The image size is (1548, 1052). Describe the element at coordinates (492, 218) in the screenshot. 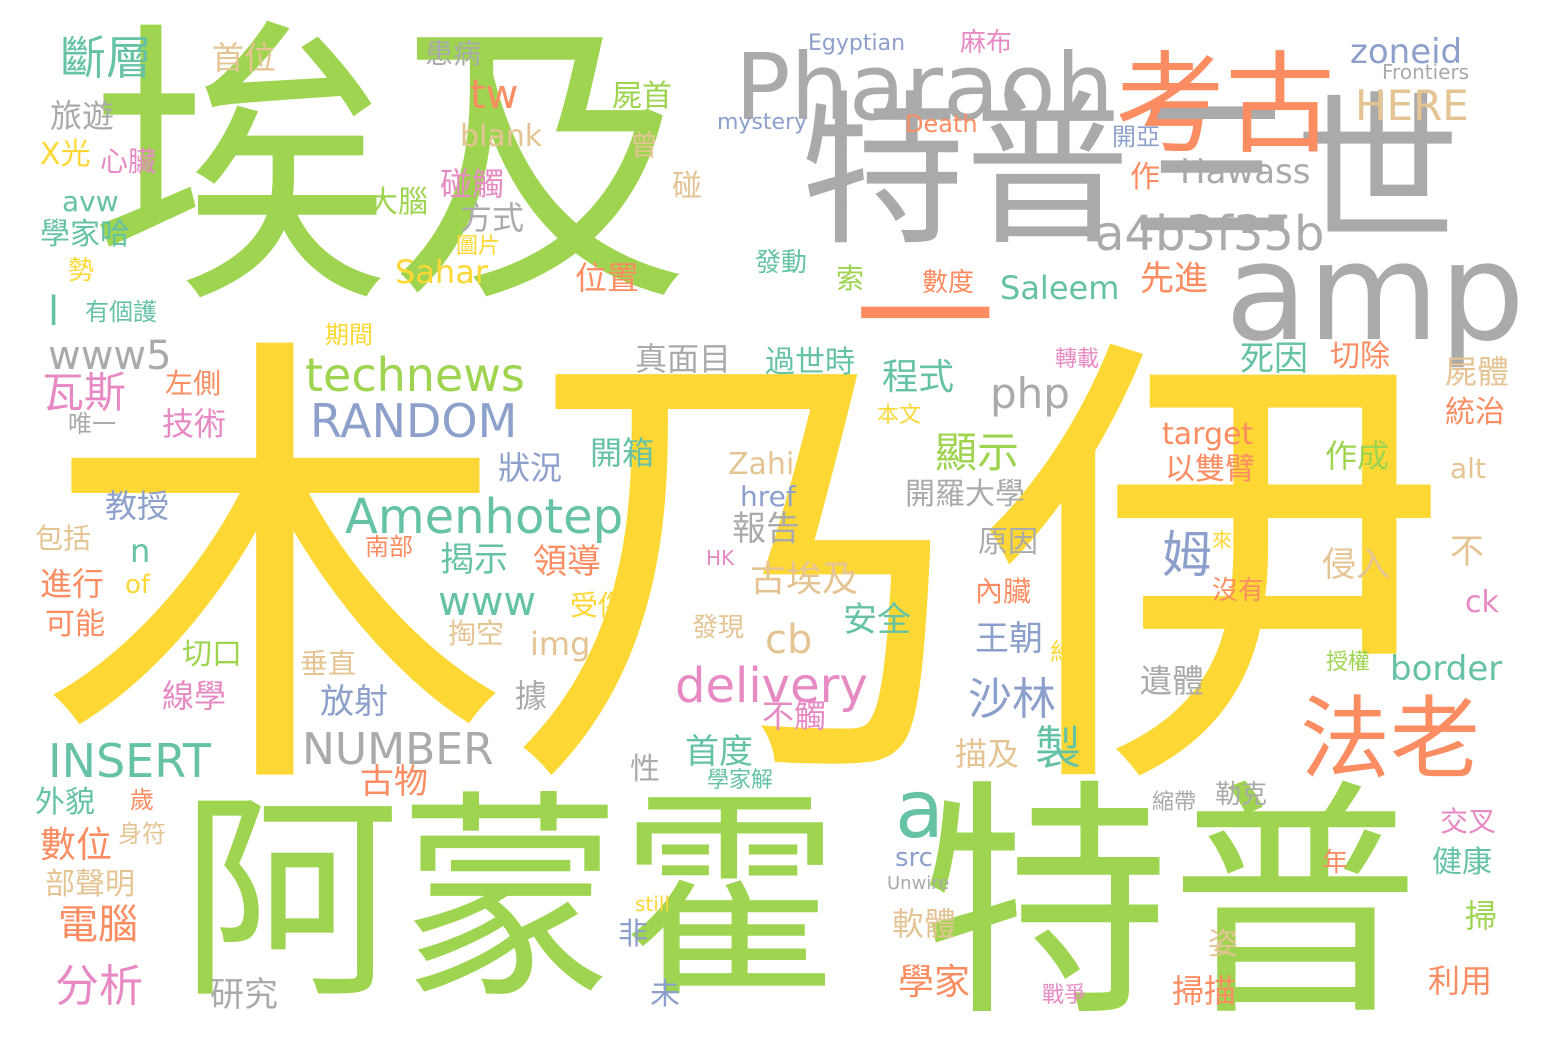

I see `cloud-word: 方式` at that location.